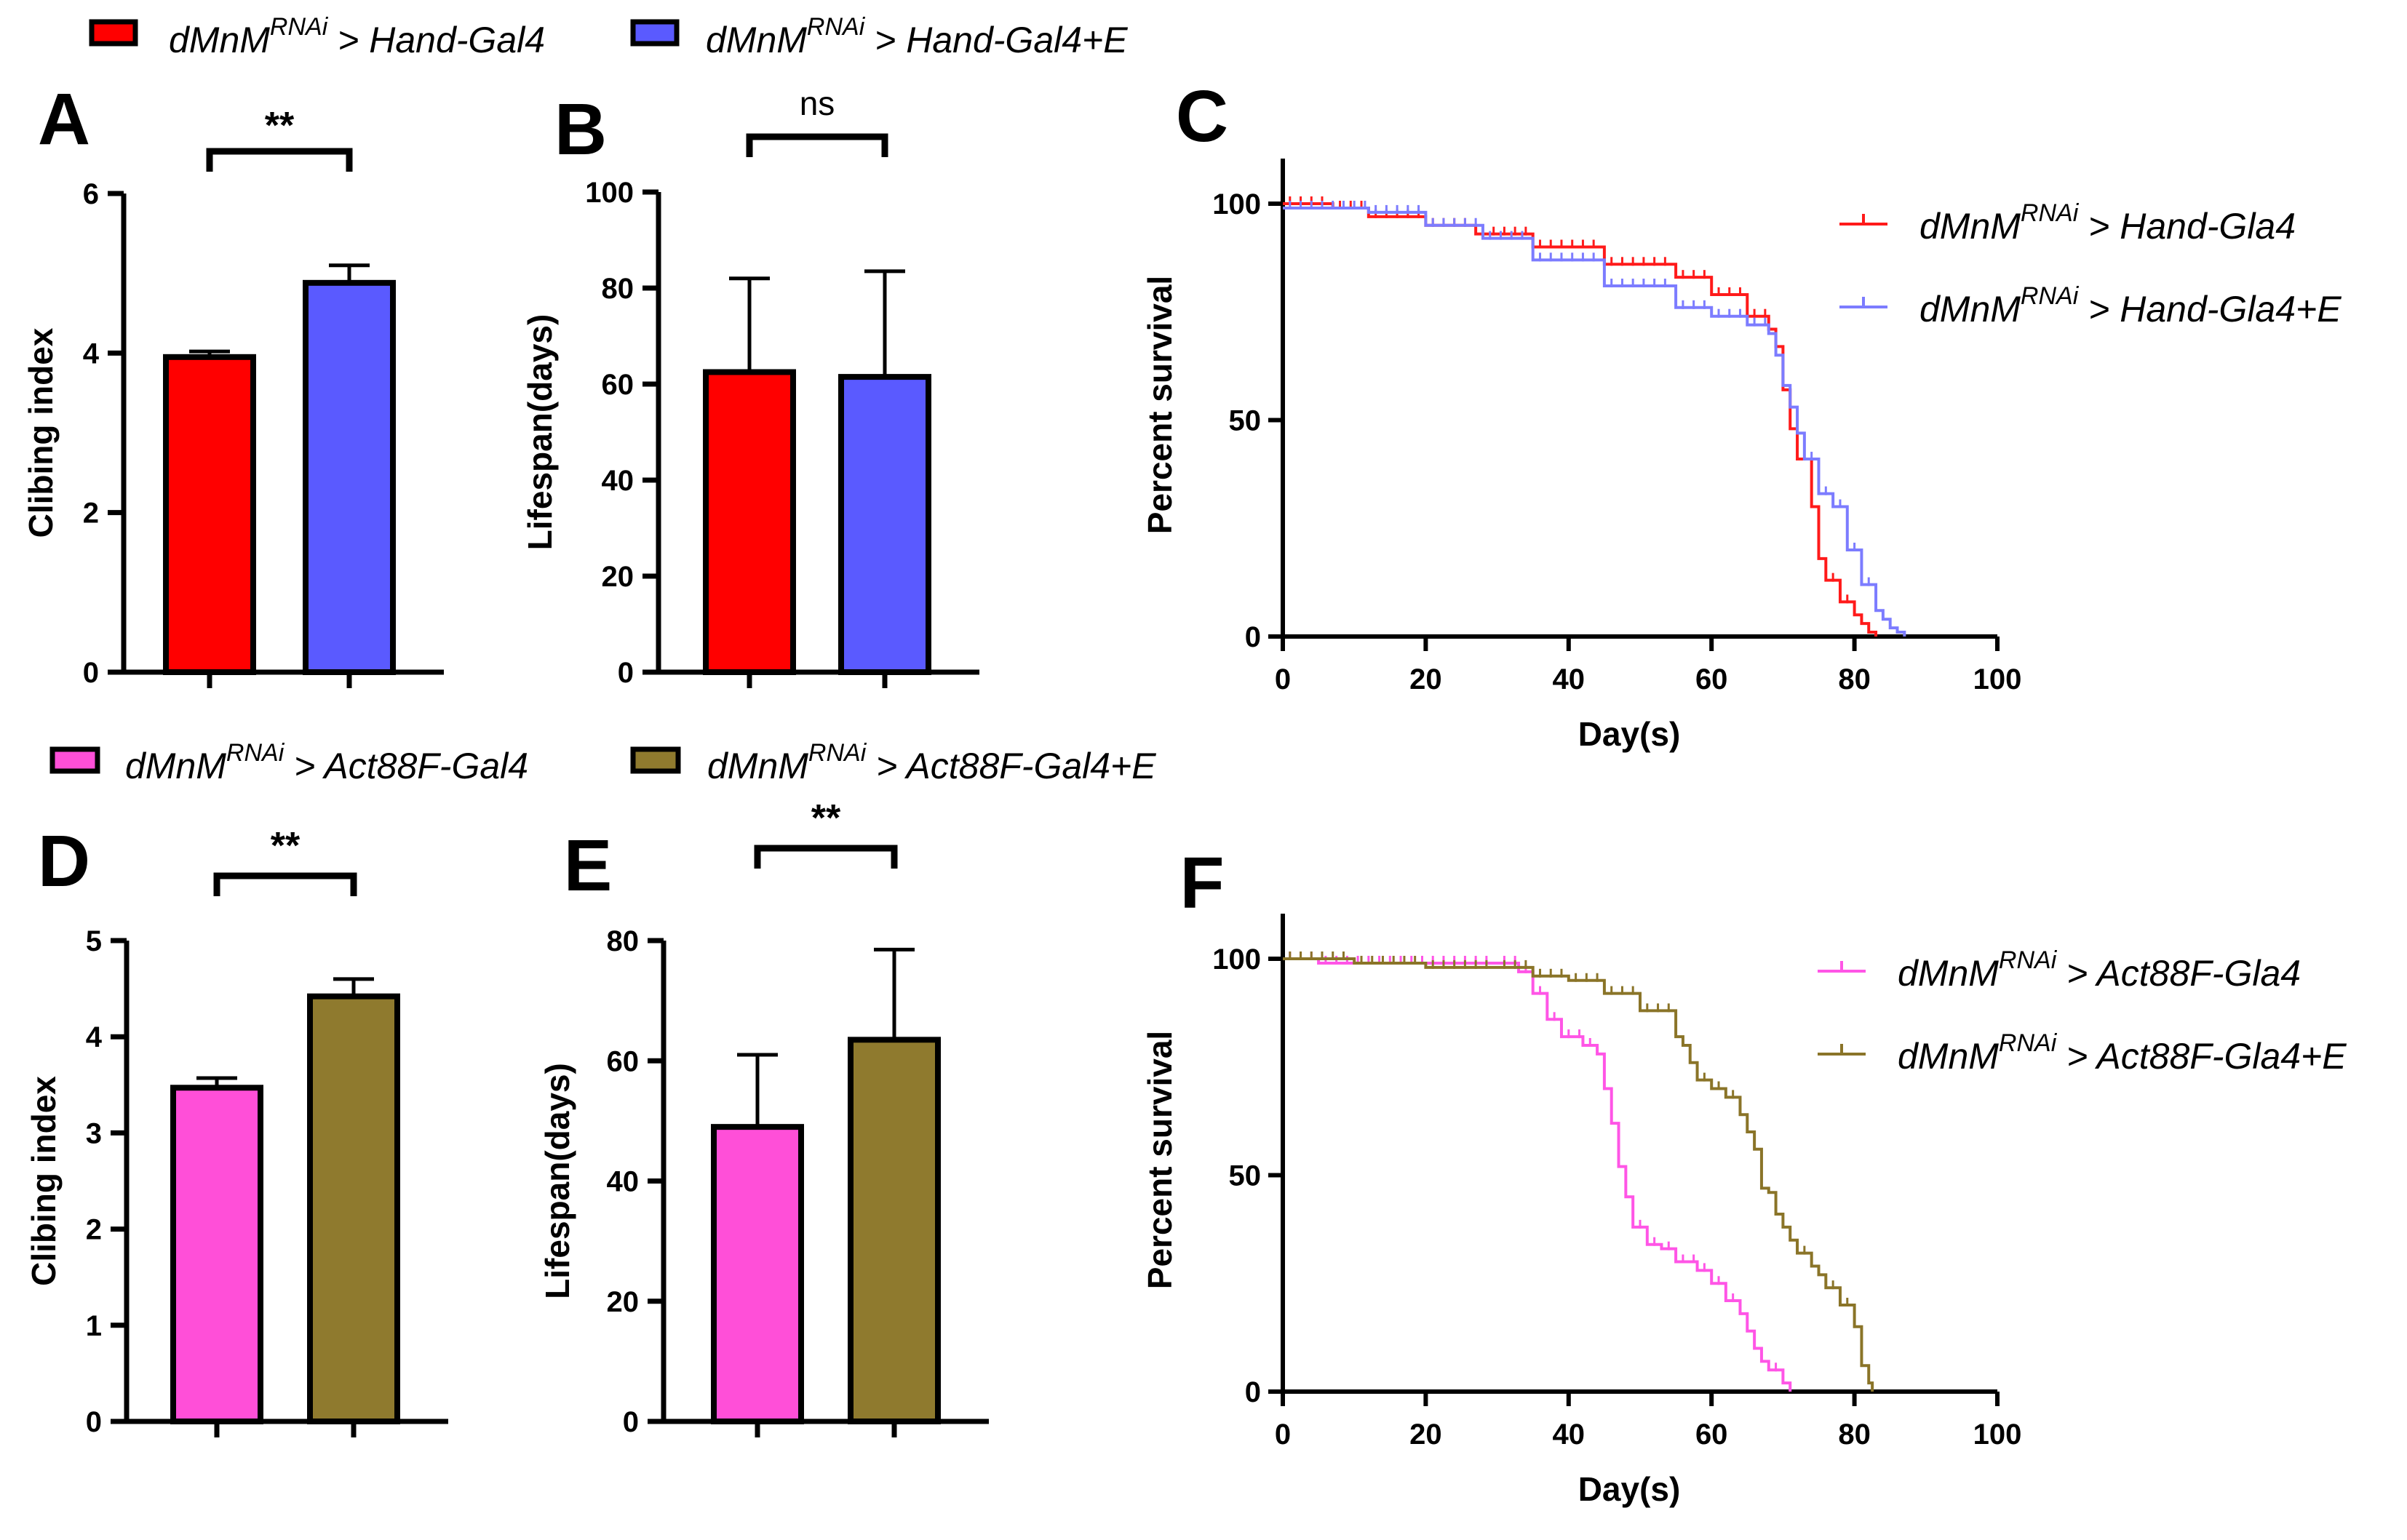 This screenshot has height=1540, width=2407. I want to click on legend-swatch-red, so click(113, 33).